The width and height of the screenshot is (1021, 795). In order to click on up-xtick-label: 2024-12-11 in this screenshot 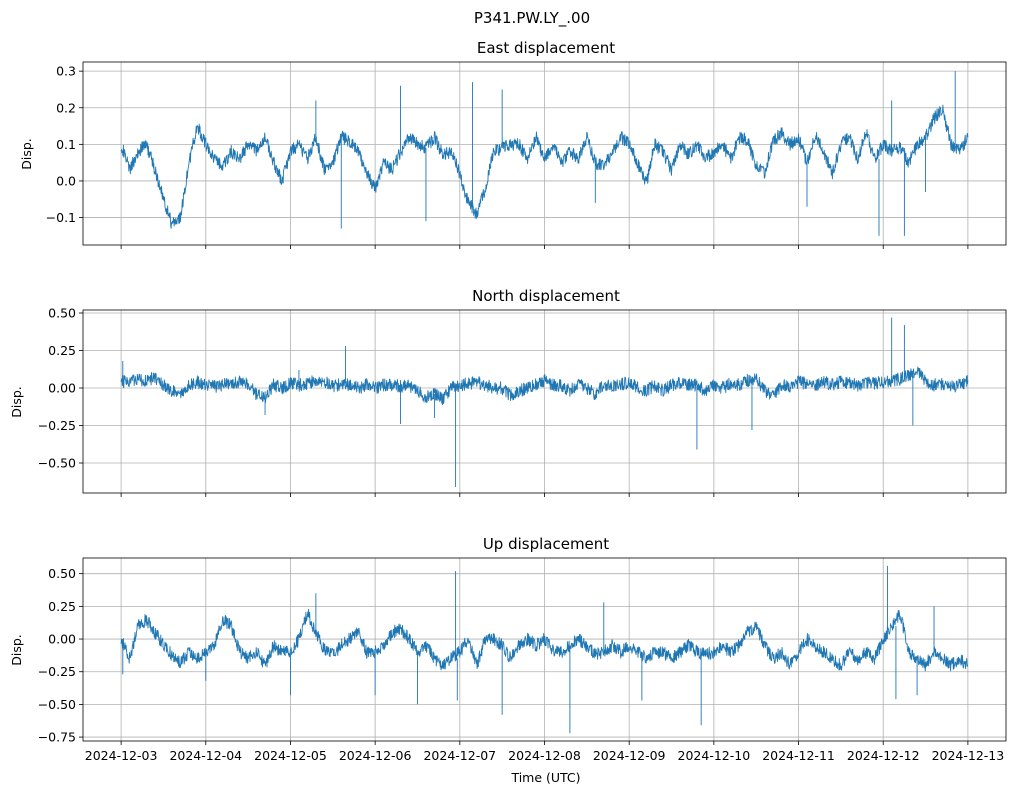, I will do `click(798, 755)`.